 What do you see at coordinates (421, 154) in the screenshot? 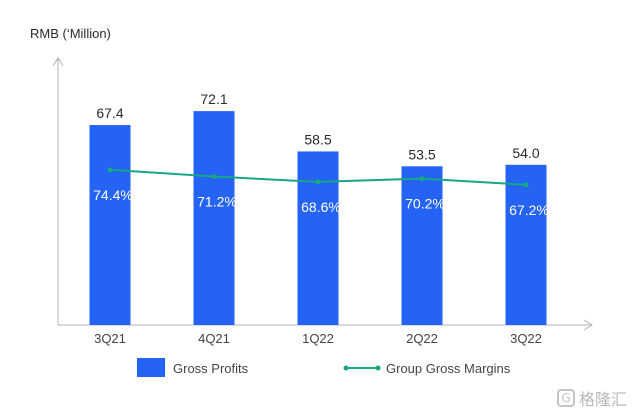
I see `bar-value-label: 53.5` at bounding box center [421, 154].